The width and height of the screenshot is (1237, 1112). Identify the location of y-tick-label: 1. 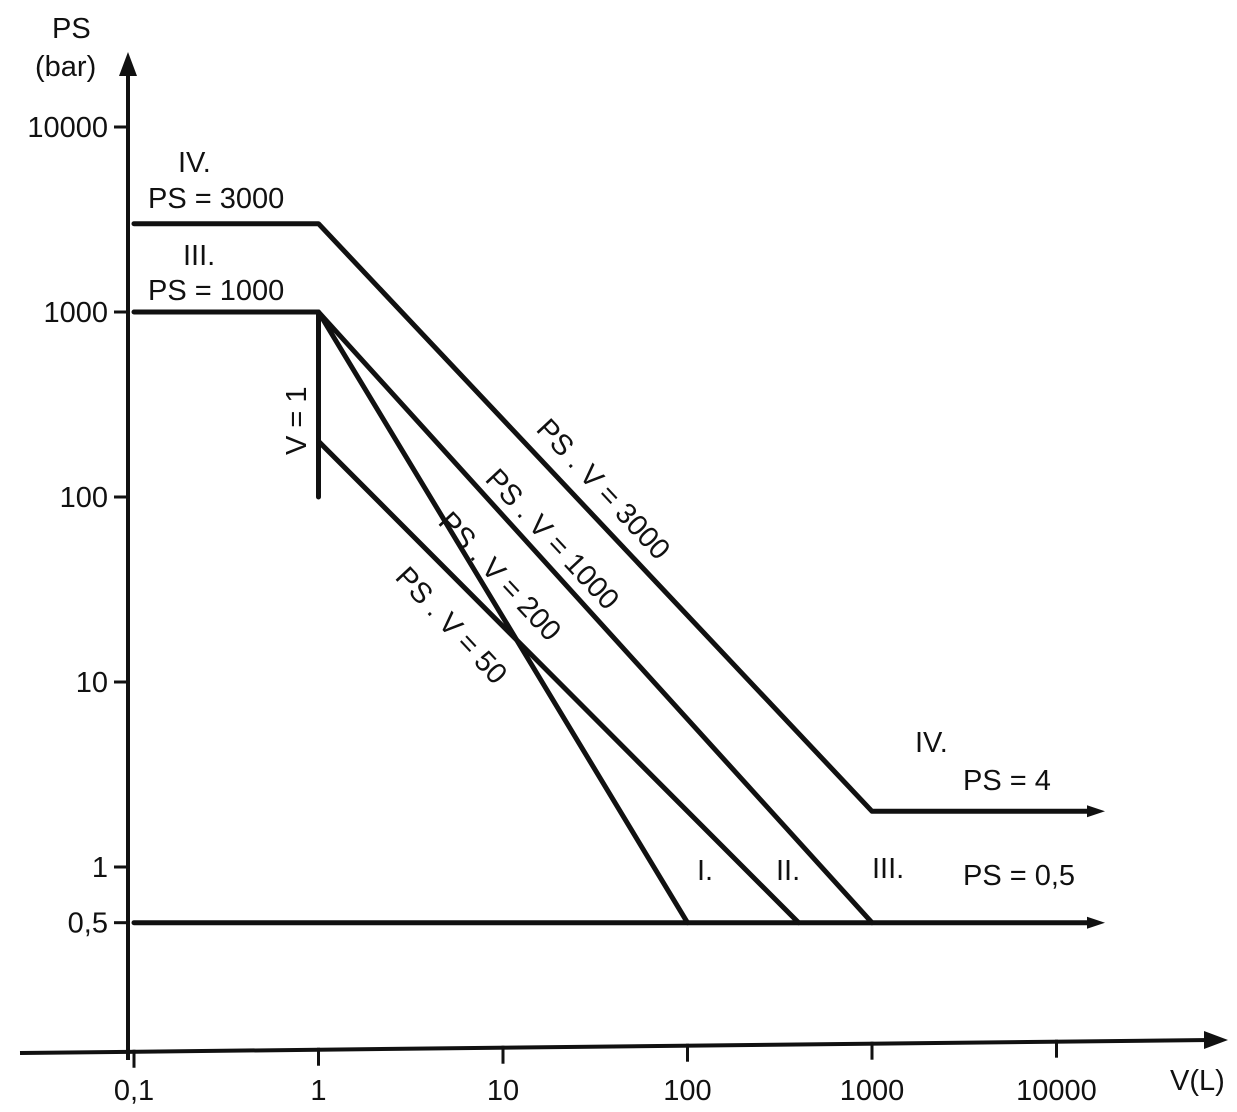
(100, 868).